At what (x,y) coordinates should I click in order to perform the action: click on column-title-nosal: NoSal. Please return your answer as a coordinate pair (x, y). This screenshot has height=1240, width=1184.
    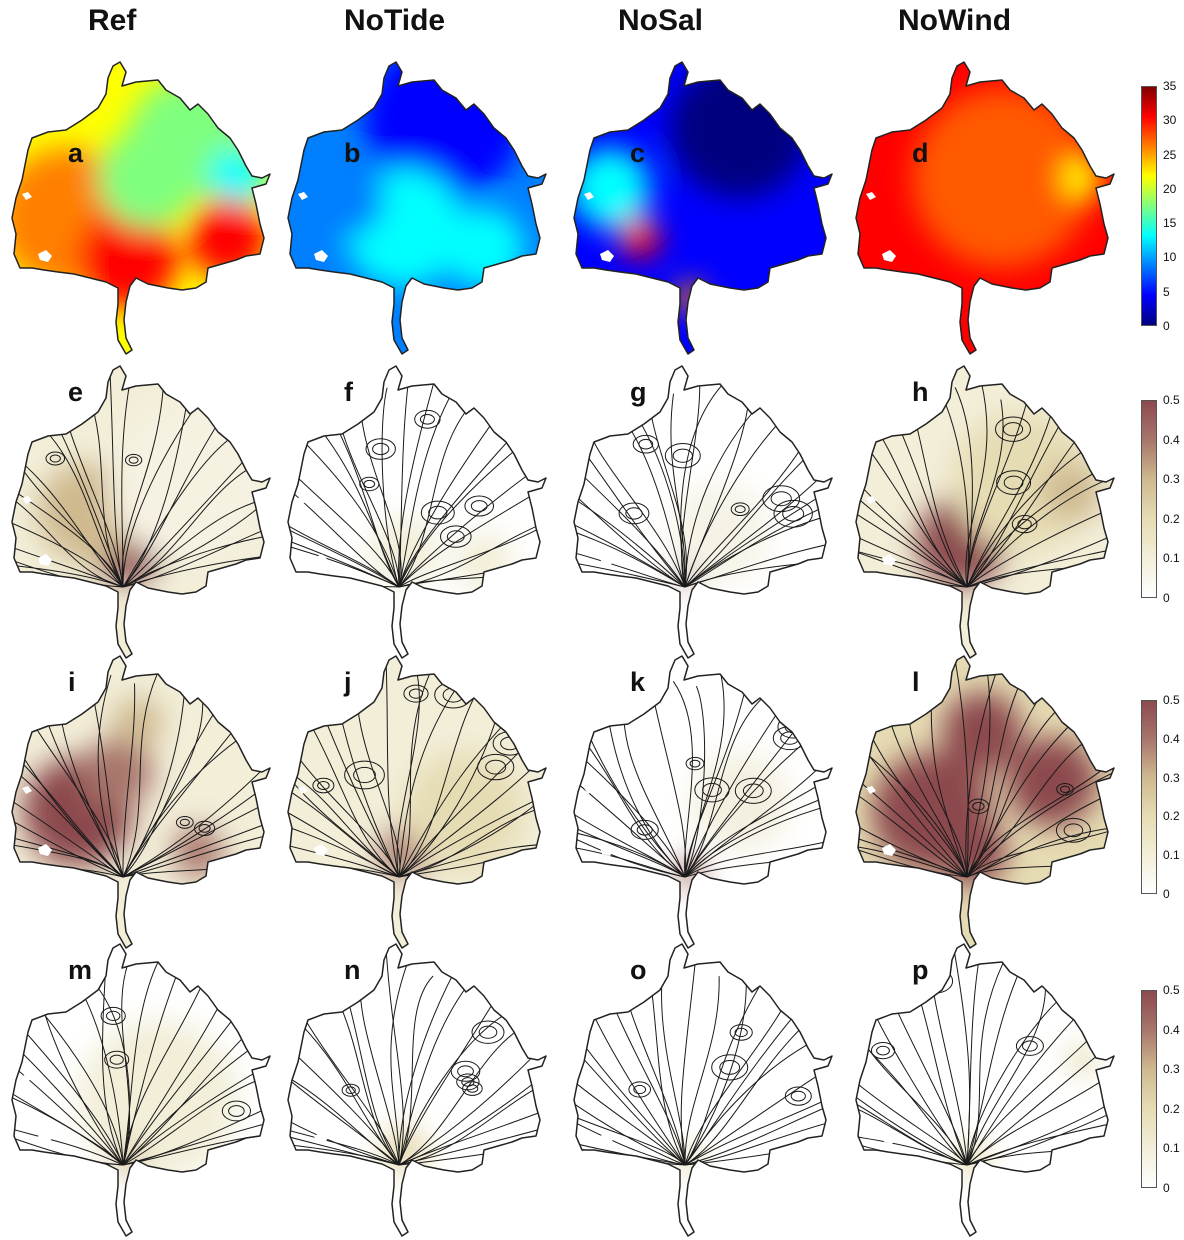
    Looking at the image, I should click on (661, 20).